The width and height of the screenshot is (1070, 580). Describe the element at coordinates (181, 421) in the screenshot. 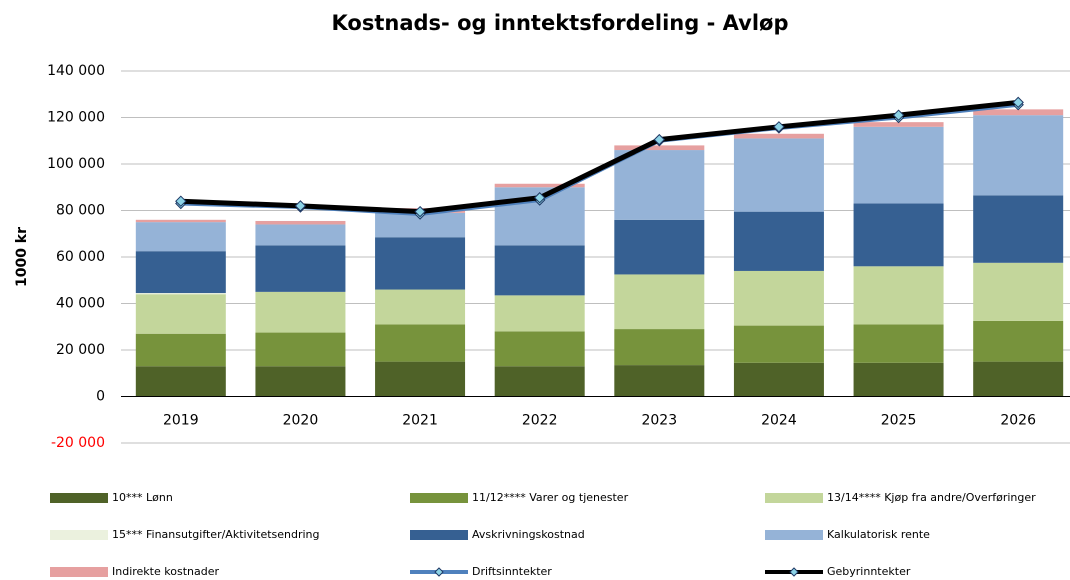

I see `x-tick-label: 2019` at that location.